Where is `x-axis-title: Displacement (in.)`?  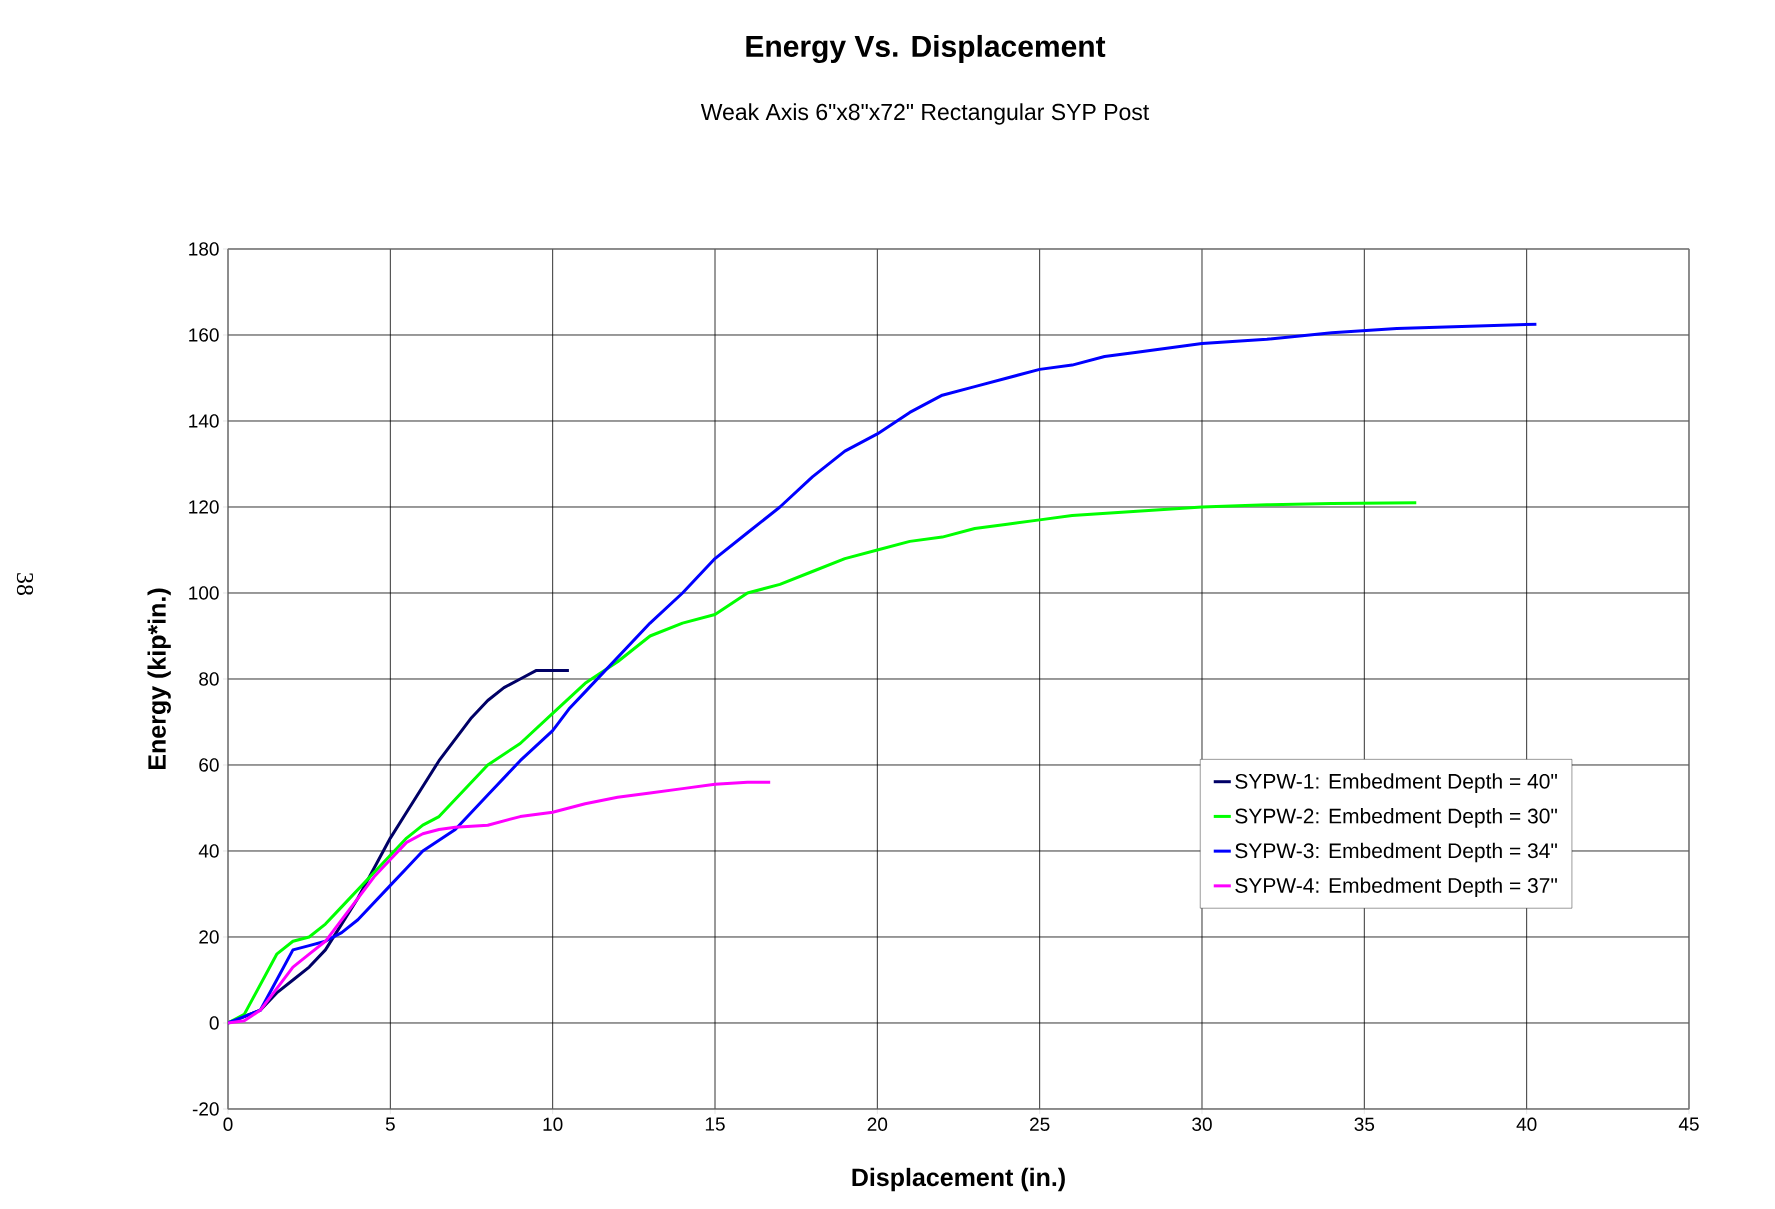 x-axis-title: Displacement (in.) is located at coordinates (958, 1179).